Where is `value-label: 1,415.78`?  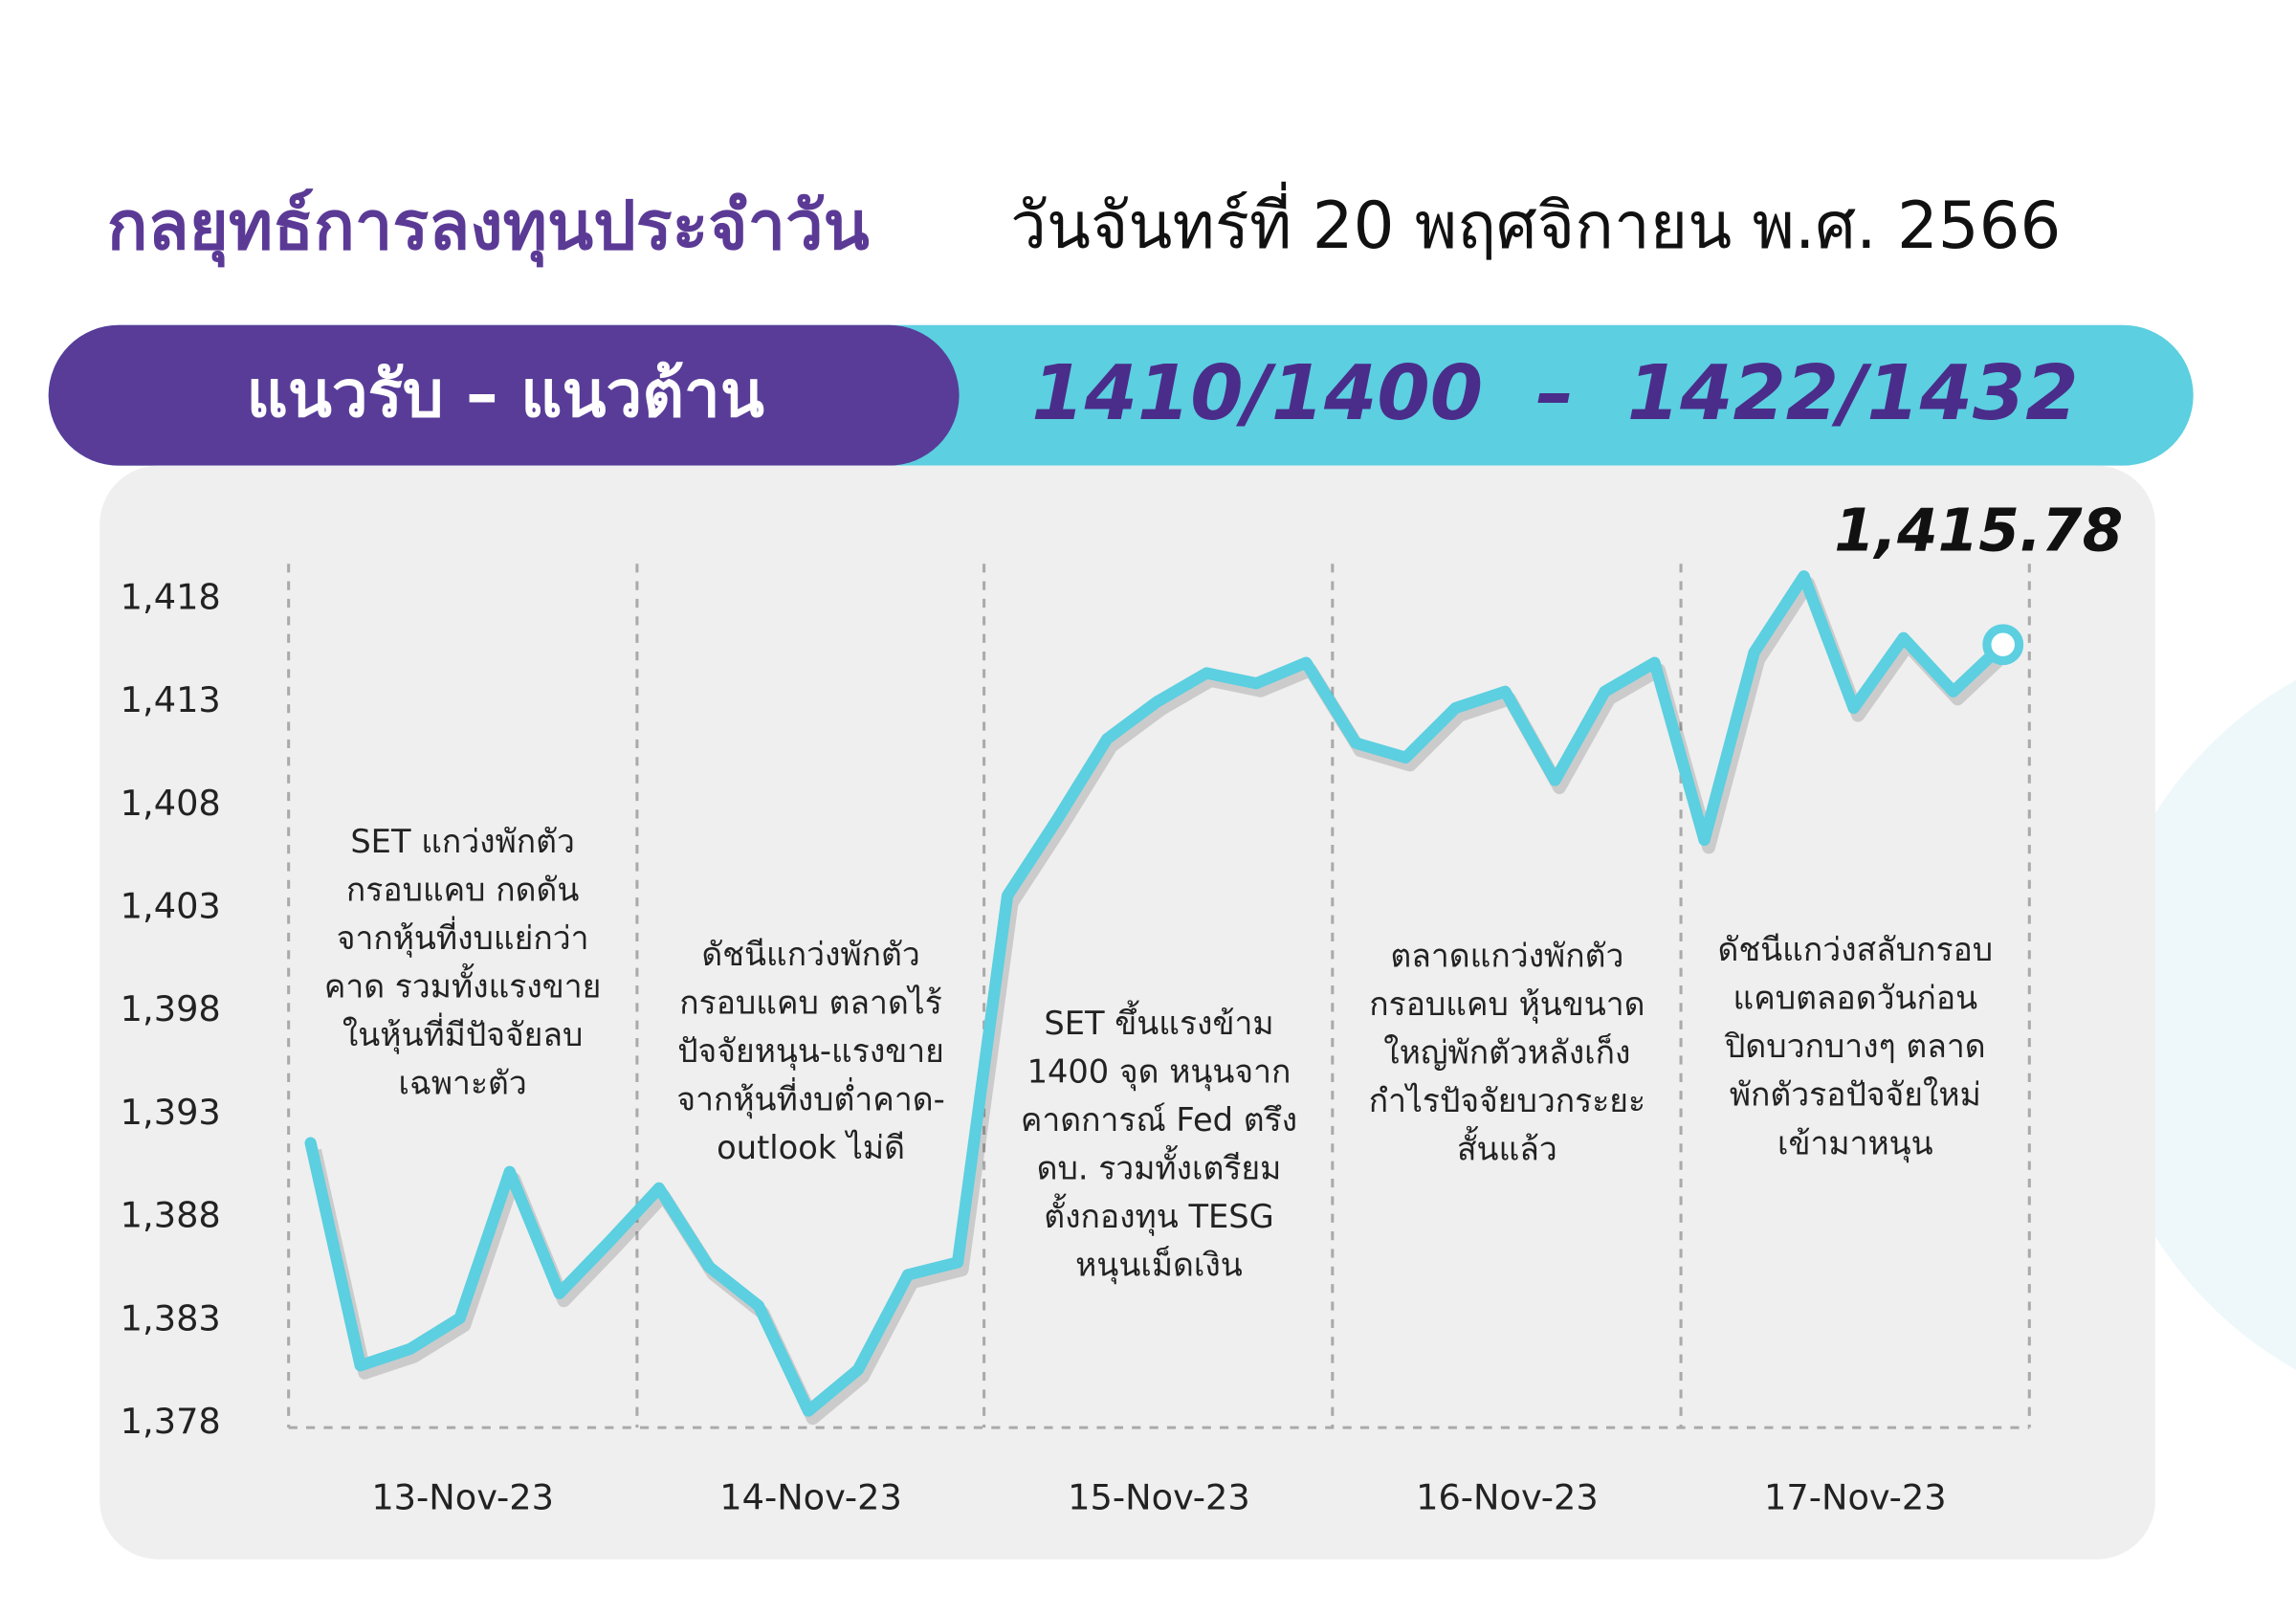 value-label: 1,415.78 is located at coordinates (1979, 531).